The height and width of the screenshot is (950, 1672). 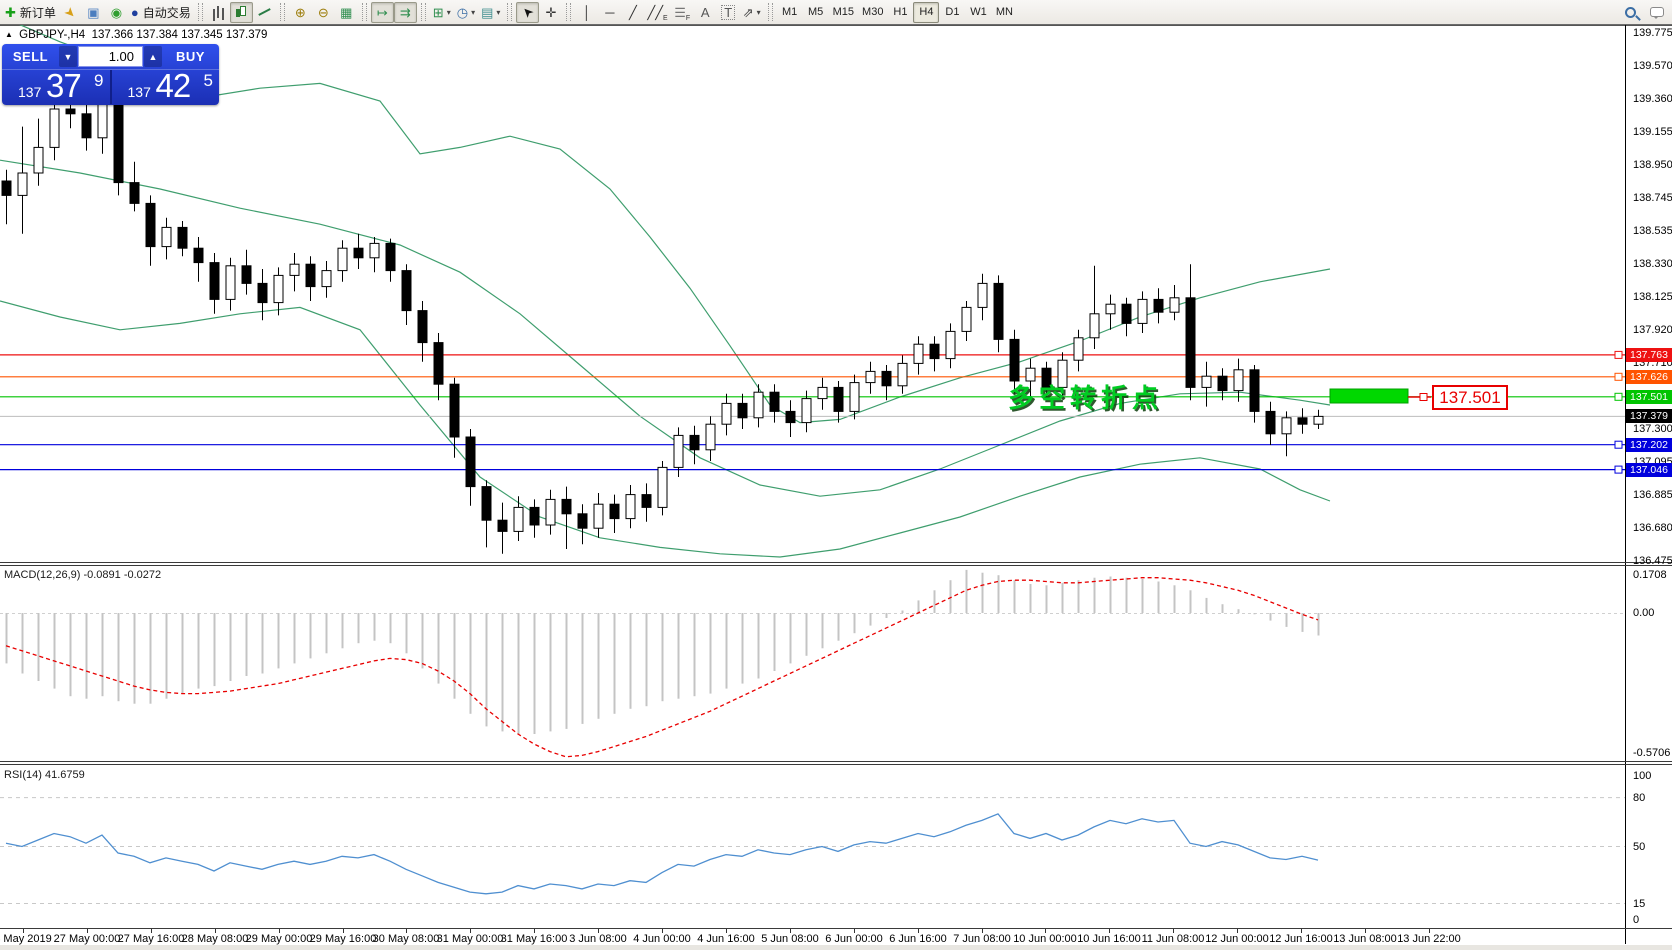 I want to click on channel-button: ╱╱ E, so click(x=657, y=12).